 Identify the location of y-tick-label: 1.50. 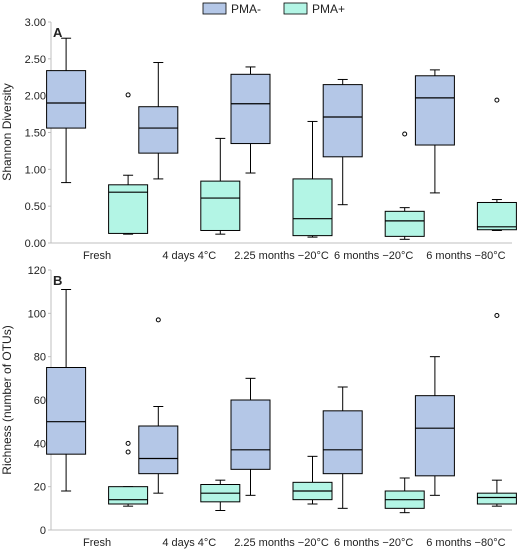
(35, 134).